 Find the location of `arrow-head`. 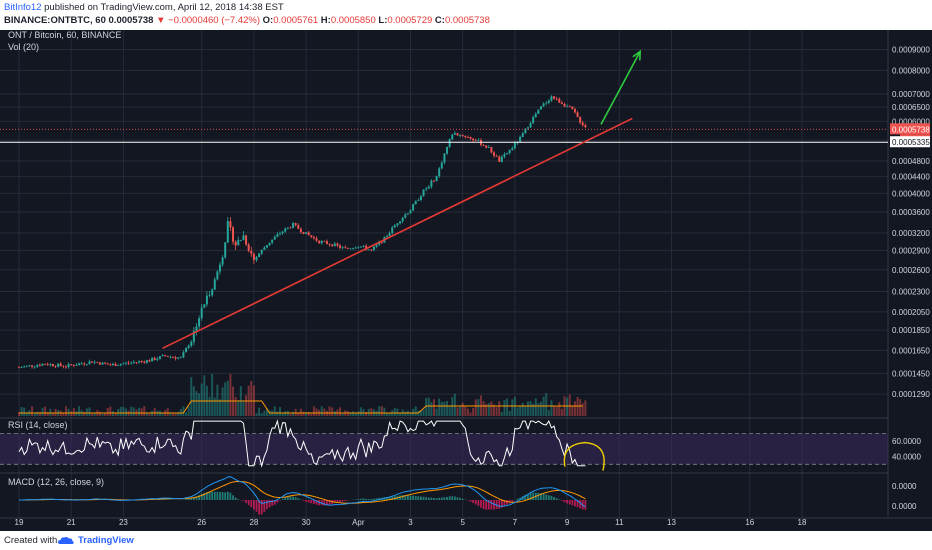

arrow-head is located at coordinates (637, 55).